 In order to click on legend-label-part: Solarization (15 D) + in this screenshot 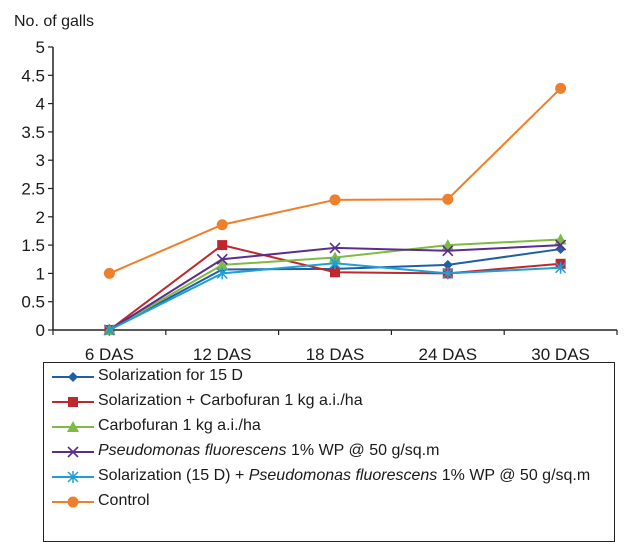, I will do `click(173, 475)`.